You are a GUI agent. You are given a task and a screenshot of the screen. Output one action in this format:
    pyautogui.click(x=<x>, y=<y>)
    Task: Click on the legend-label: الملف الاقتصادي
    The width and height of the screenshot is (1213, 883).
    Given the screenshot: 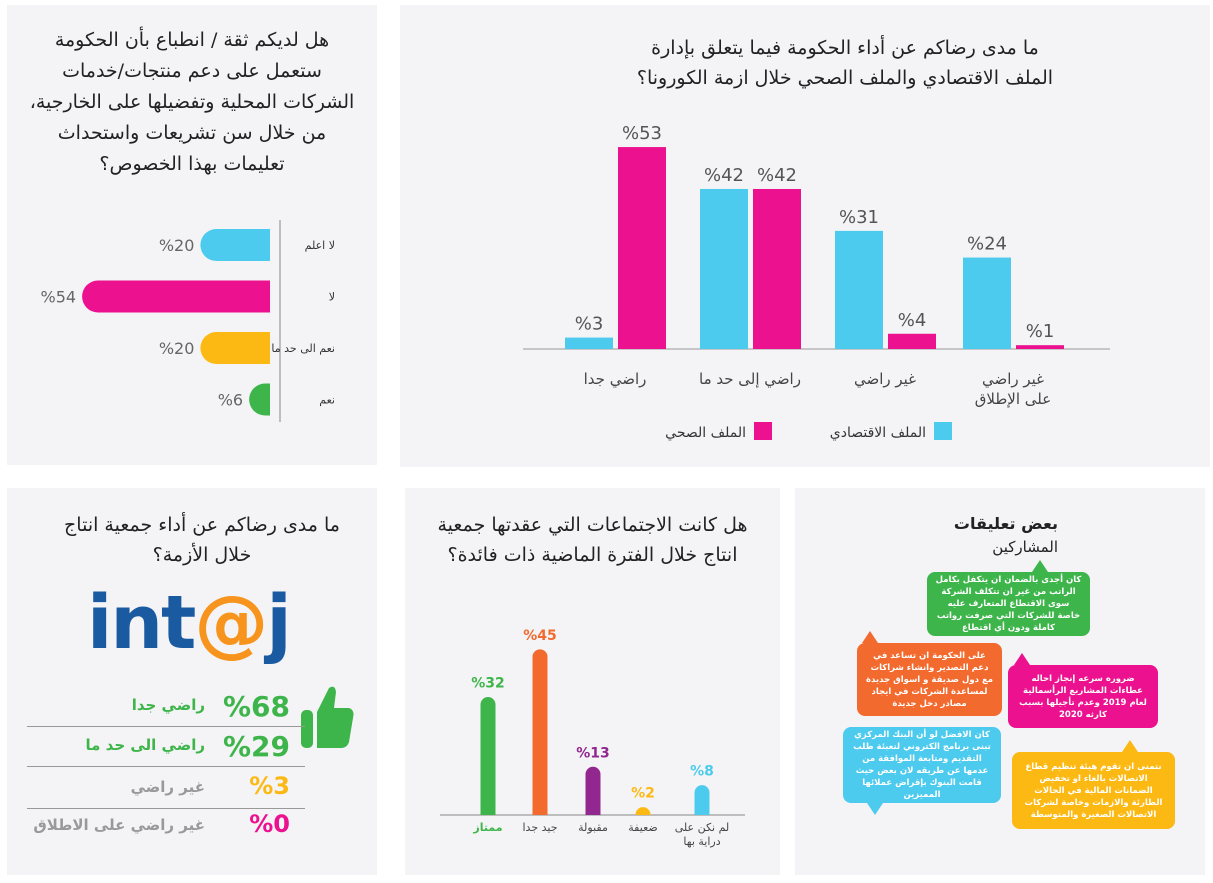 What is the action you would take?
    pyautogui.click(x=878, y=433)
    